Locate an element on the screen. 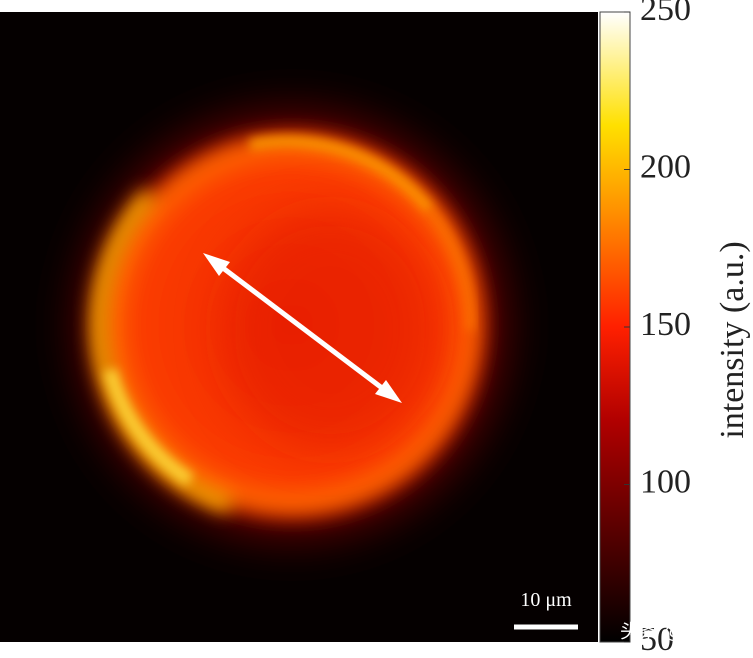  scalebar-label: 10 μm is located at coordinates (546, 600).